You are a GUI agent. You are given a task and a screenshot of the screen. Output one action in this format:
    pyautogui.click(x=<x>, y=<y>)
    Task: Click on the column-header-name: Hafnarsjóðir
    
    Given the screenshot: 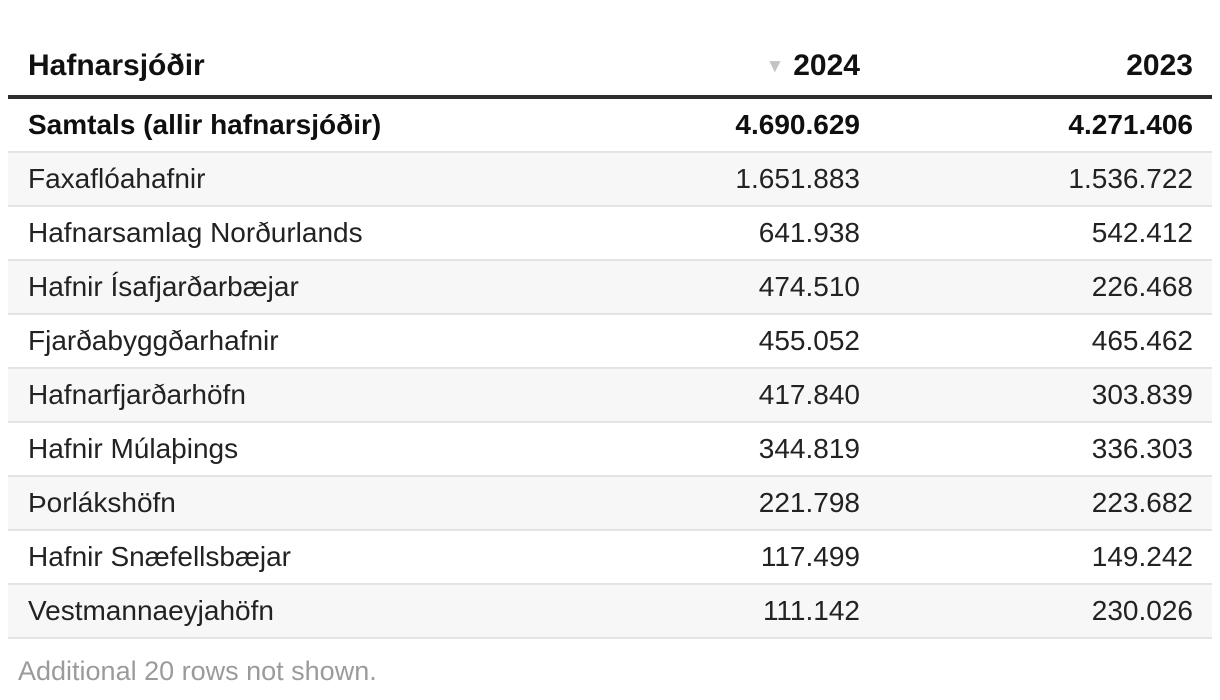 What is the action you would take?
    pyautogui.click(x=116, y=65)
    